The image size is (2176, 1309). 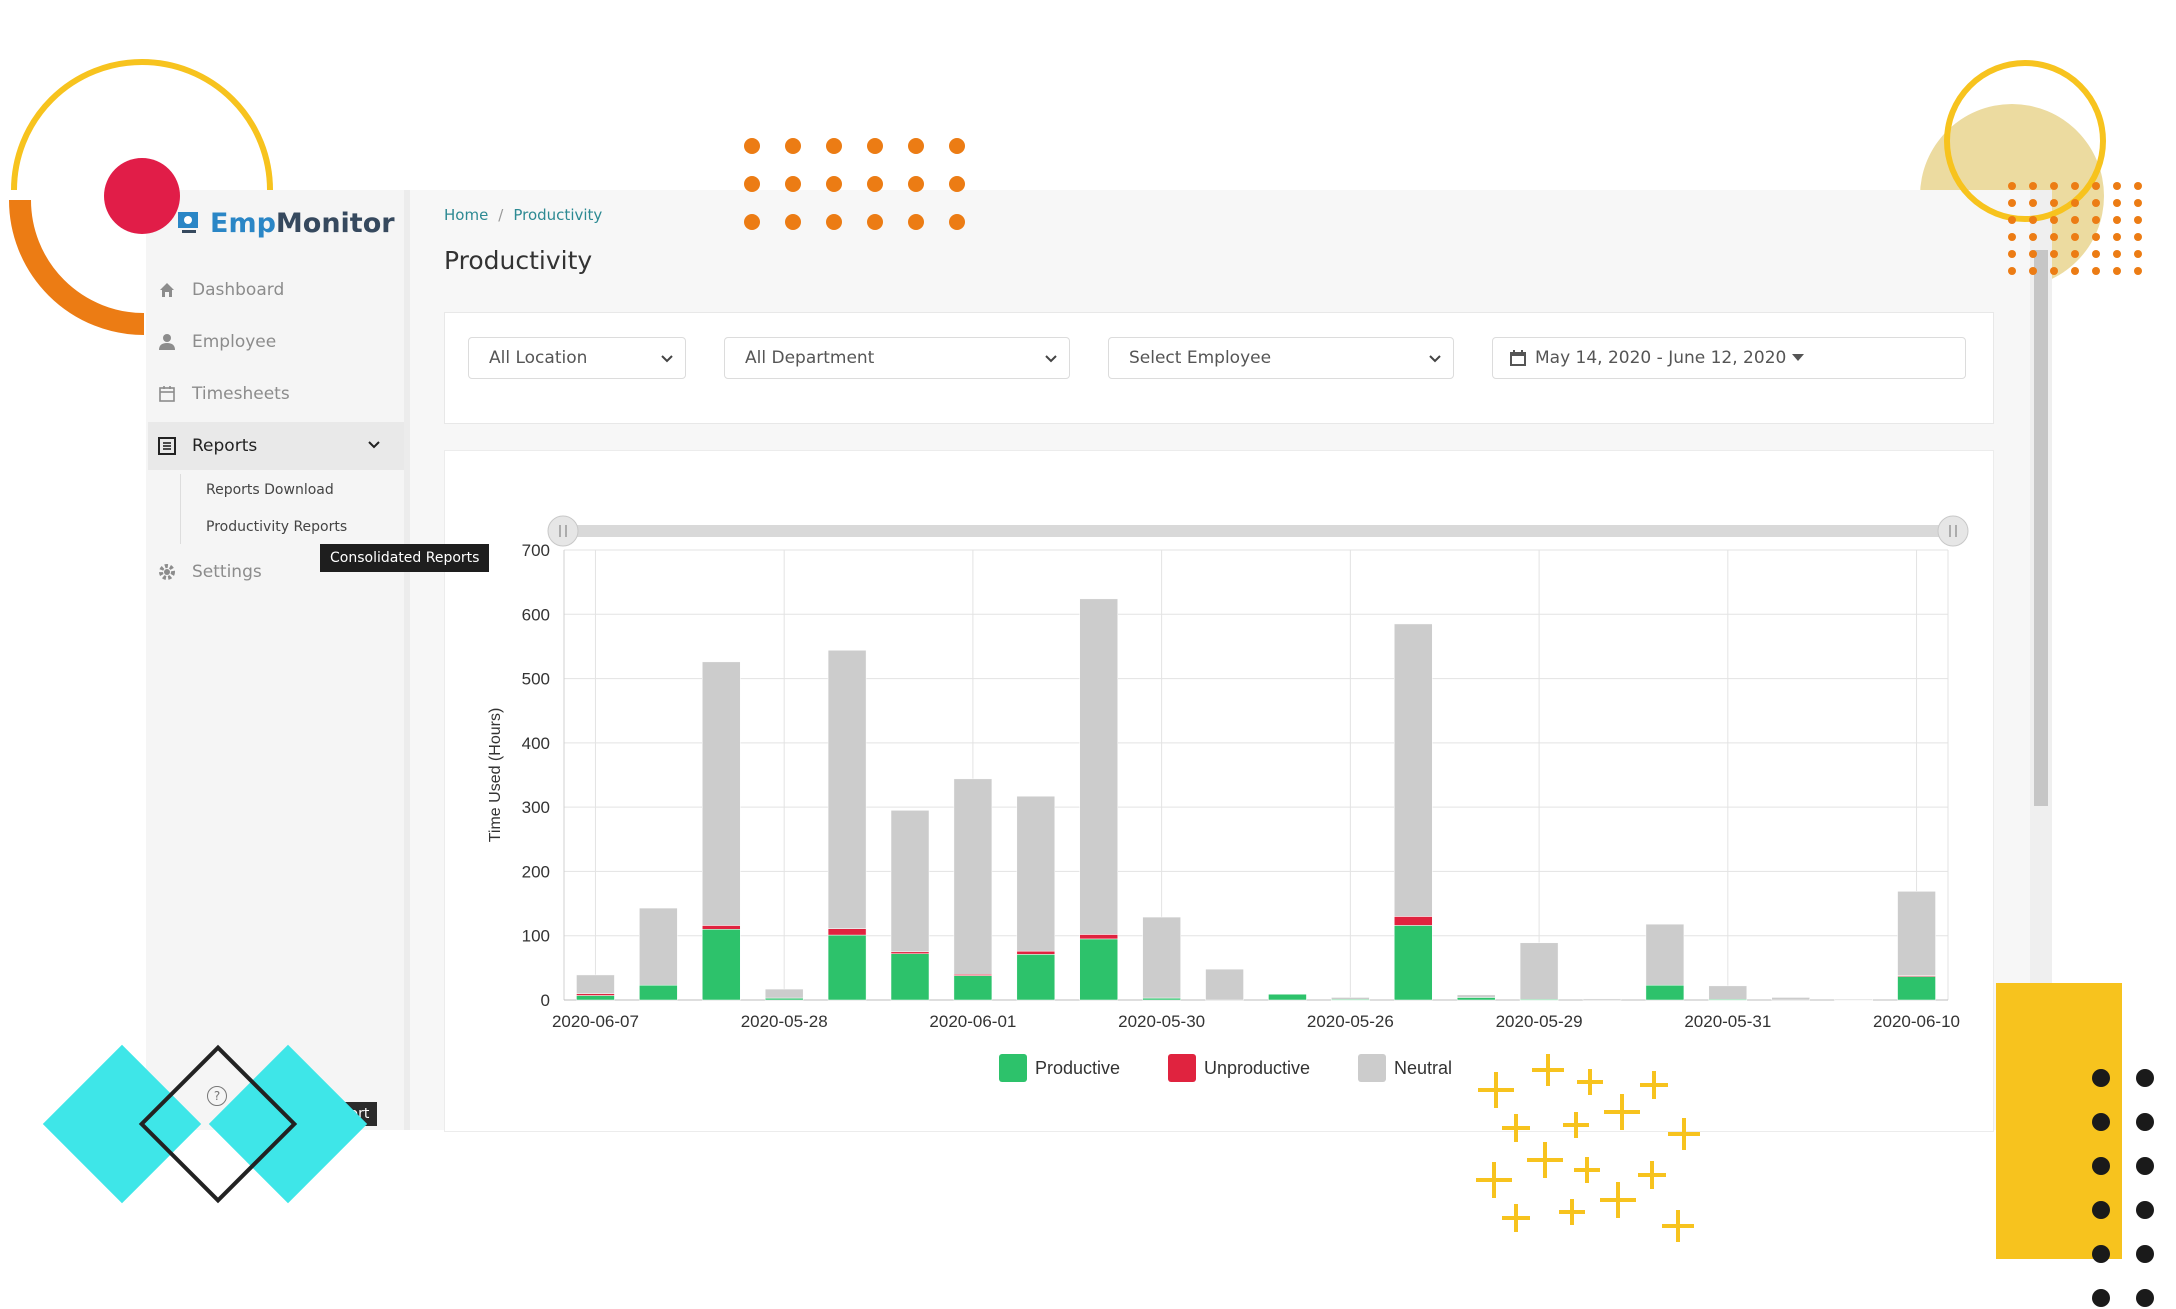 What do you see at coordinates (270, 490) in the screenshot?
I see `submenu-reports-download: Reports Download` at bounding box center [270, 490].